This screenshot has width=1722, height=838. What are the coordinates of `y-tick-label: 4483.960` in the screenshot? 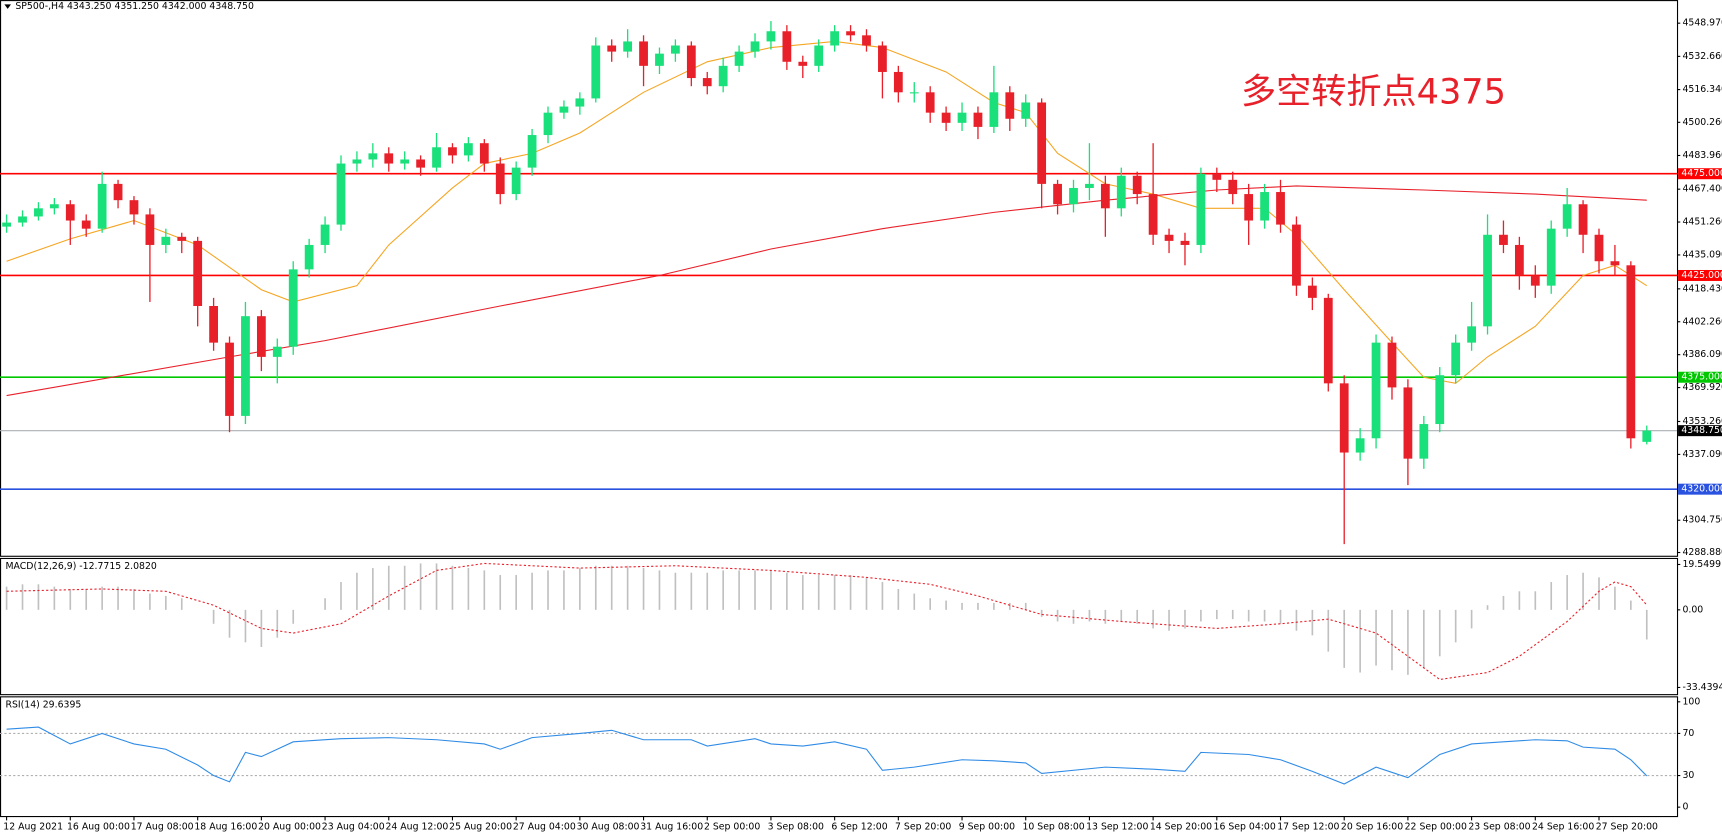 It's located at (1702, 155).